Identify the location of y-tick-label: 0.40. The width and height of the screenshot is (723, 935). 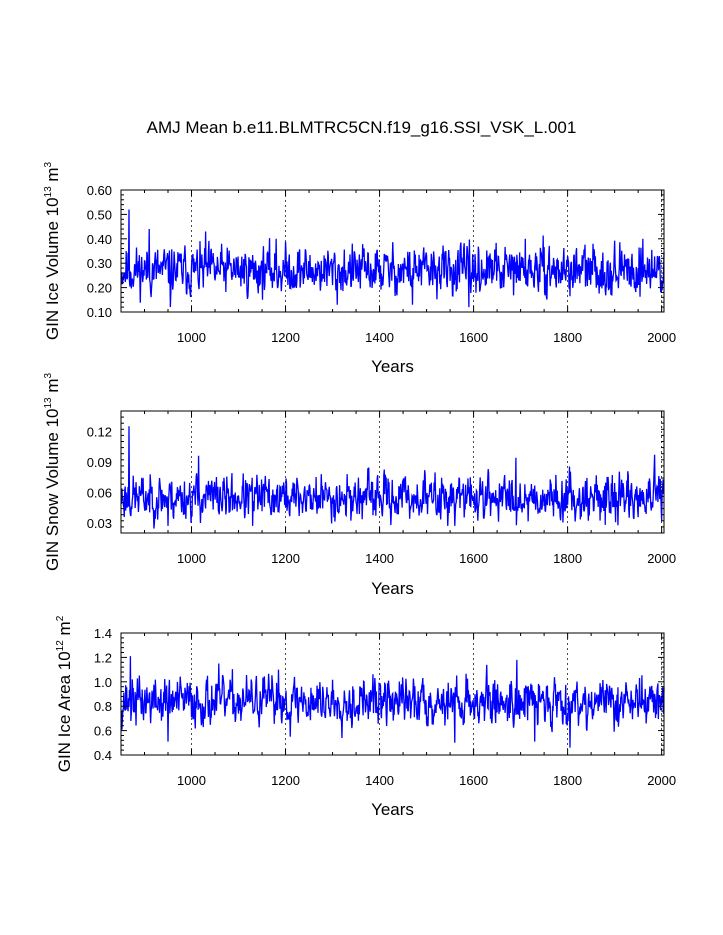
(99, 239).